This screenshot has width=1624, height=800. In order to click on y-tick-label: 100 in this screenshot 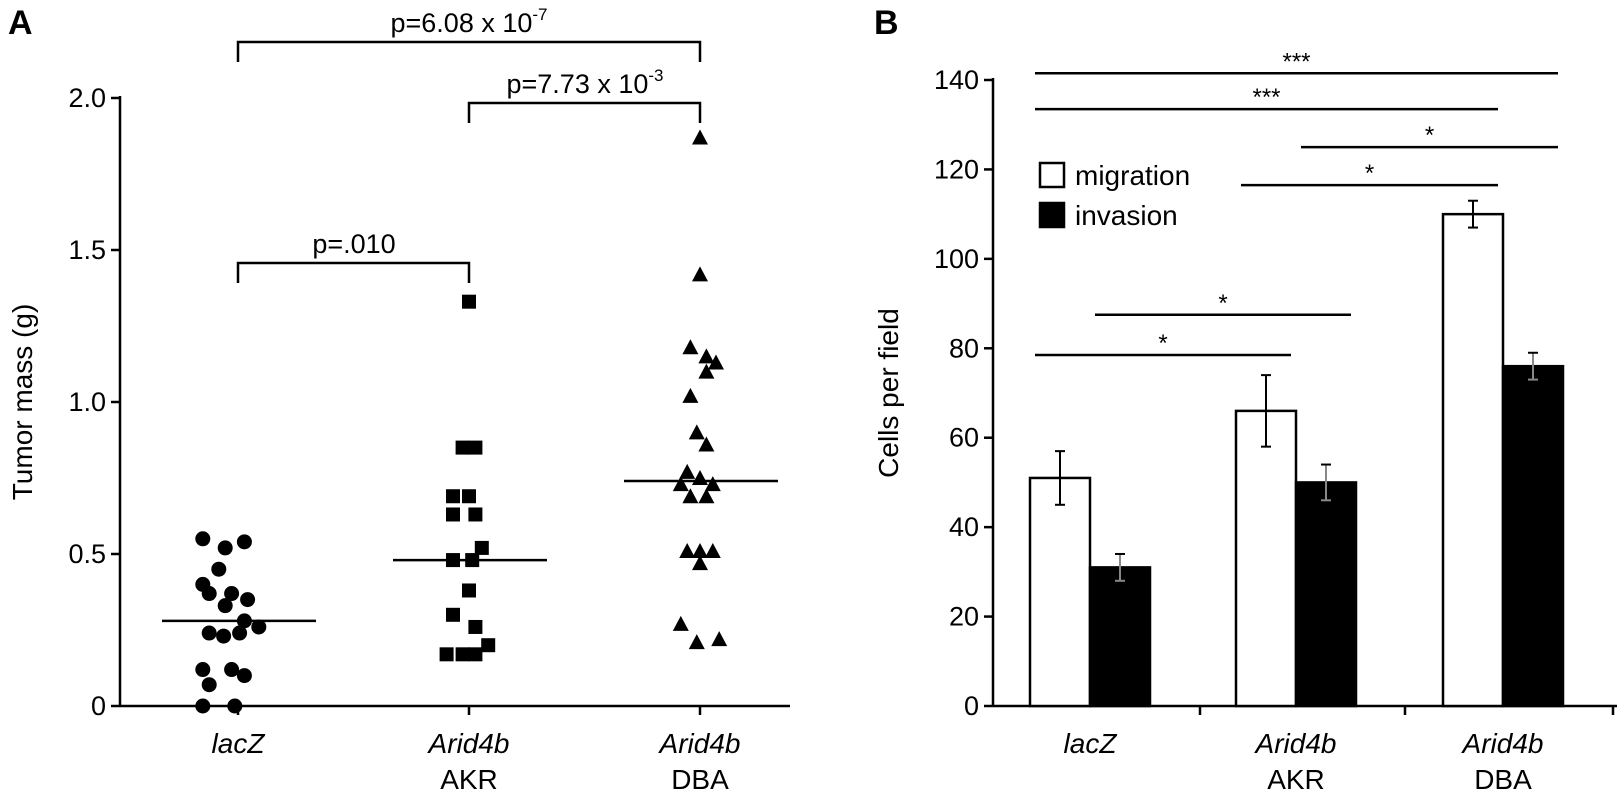, I will do `click(956, 259)`.